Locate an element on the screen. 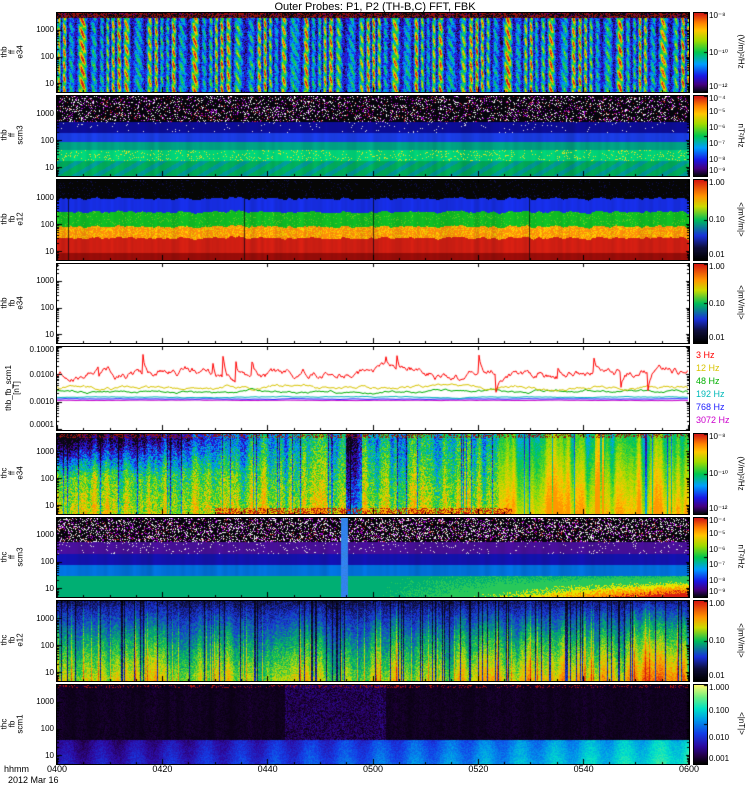 This screenshot has height=800, width=750. thc-ff-scm3-colorbar is located at coordinates (700, 557).